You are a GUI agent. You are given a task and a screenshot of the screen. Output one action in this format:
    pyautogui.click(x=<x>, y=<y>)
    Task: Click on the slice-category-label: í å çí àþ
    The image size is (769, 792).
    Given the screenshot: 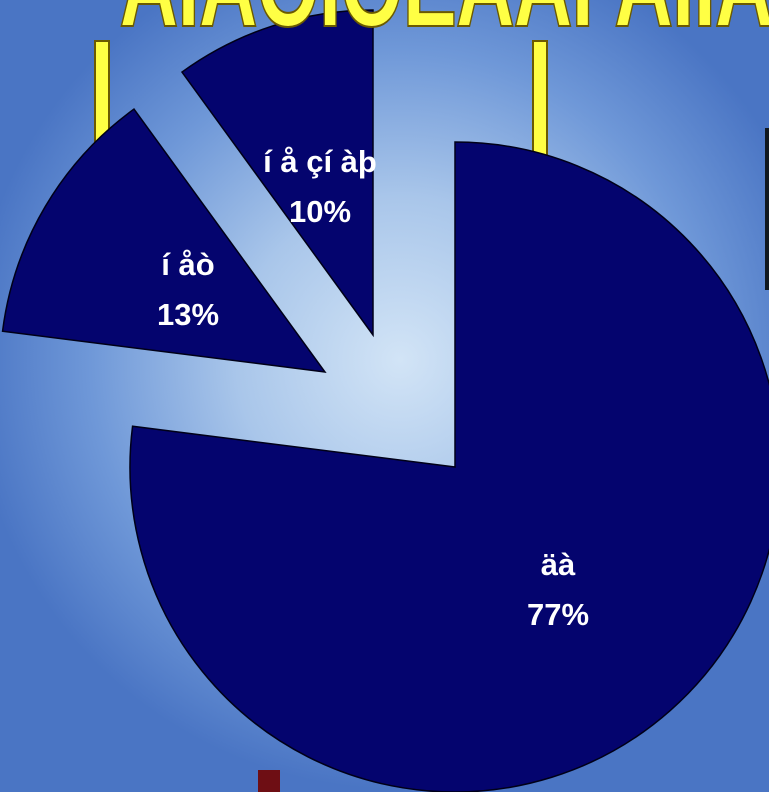 What is the action you would take?
    pyautogui.click(x=320, y=161)
    